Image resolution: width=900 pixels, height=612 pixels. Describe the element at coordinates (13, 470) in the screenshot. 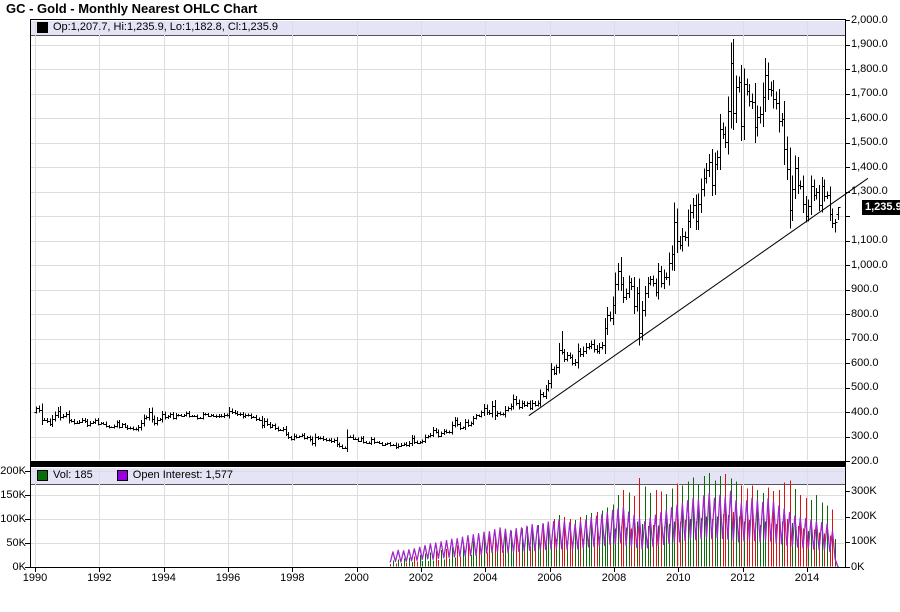

I see `volume-axis-label: 200K` at that location.